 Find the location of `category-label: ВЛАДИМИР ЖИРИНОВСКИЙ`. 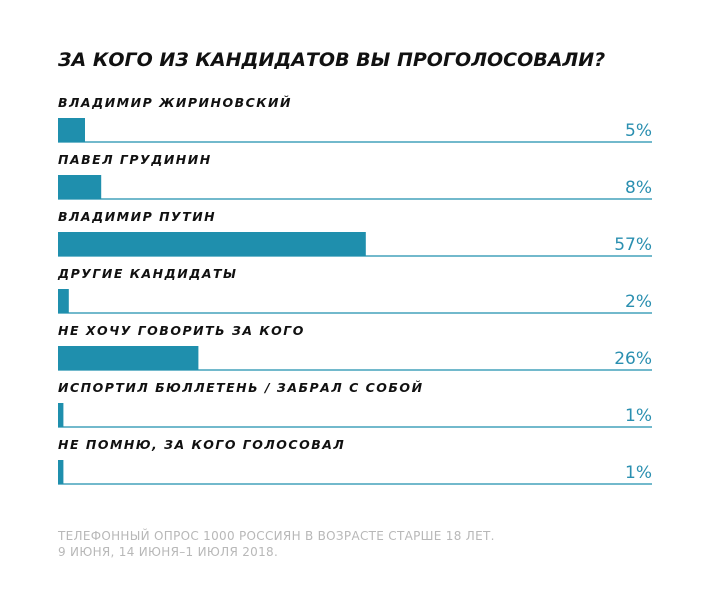

category-label: ВЛАДИМИР ЖИРИНОВСКИЙ is located at coordinates (175, 102).